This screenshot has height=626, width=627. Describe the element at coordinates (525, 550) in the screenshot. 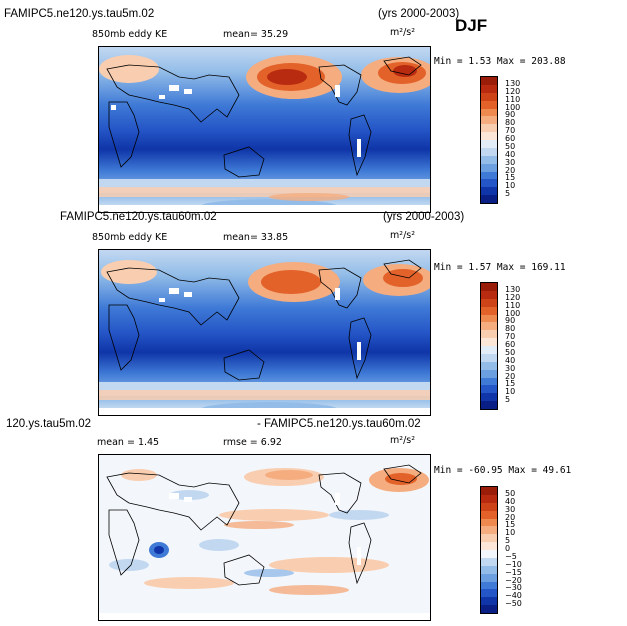

I see `panel3-colorbar-labels: 50 40 30 20 15 10 5 0 −5 −10 −15 −20 −30 −40 −50` at that location.